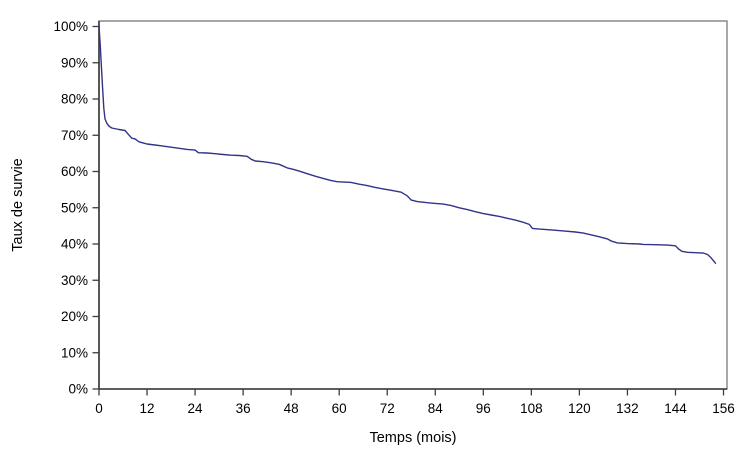 Image resolution: width=745 pixels, height=471 pixels. Describe the element at coordinates (18, 205) in the screenshot. I see `y-axis-title: Taux de survie` at that location.